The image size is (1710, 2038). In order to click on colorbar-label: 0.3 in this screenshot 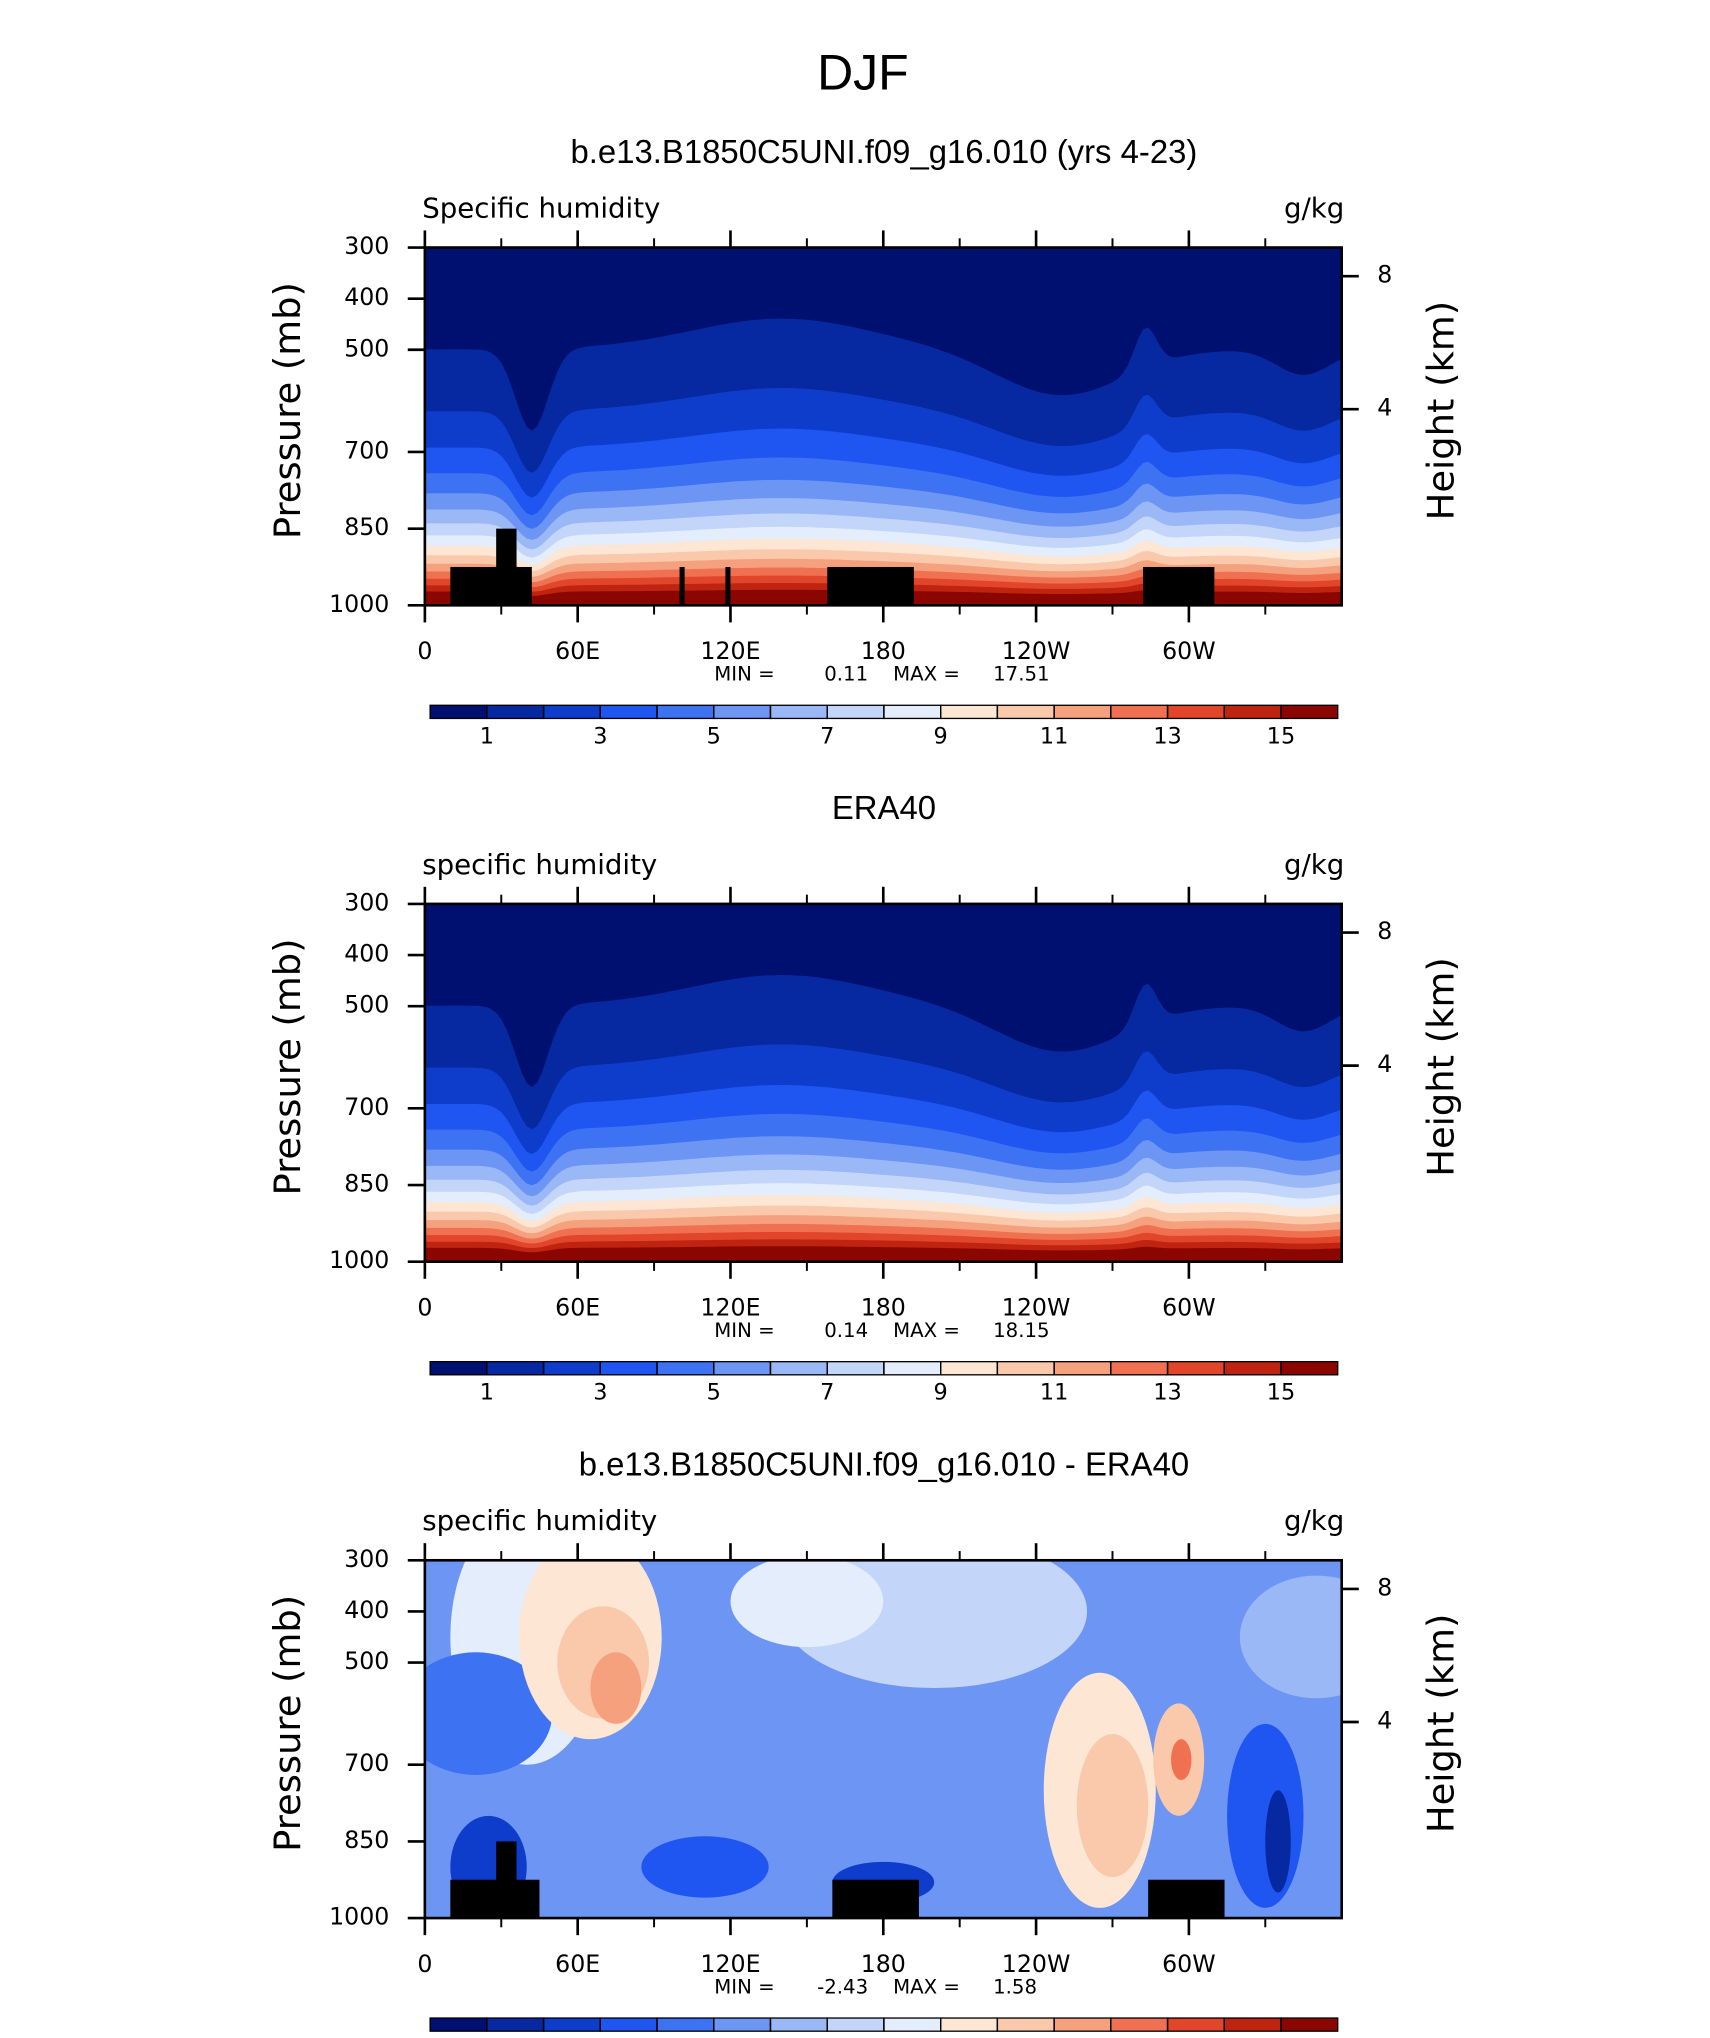, I will do `click(998, 2037)`.